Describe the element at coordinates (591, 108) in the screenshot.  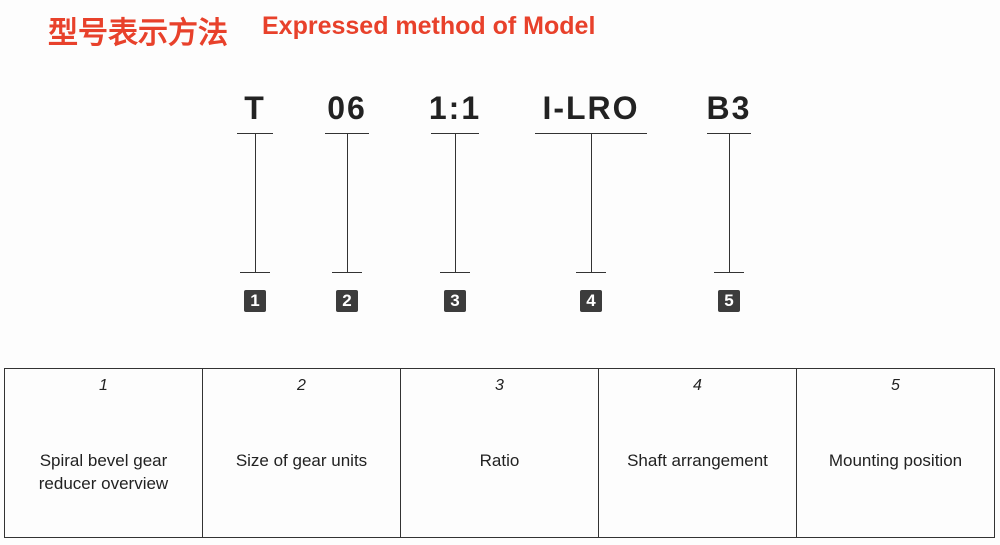
I see `code: I-LRO` at that location.